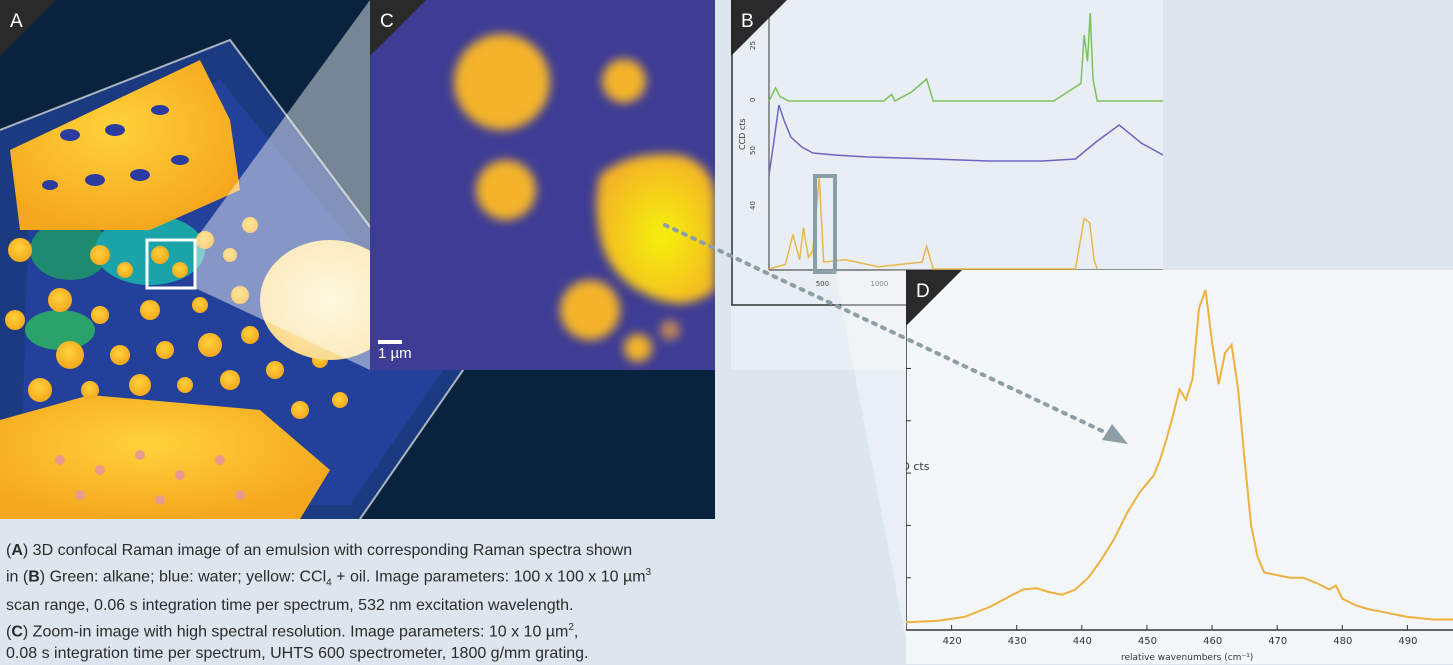 This screenshot has width=1453, height=665. I want to click on b-xtick-label: 1000, so click(879, 284).